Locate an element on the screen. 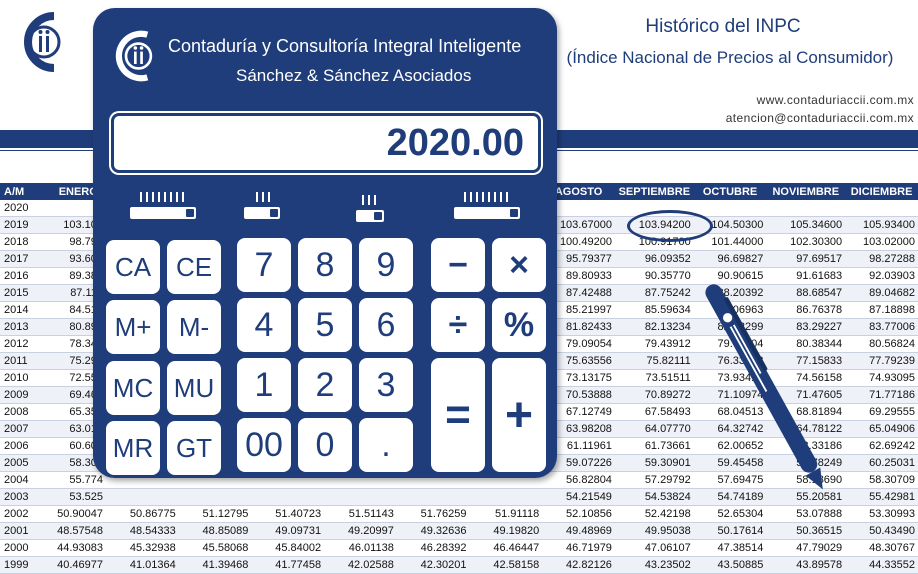 This screenshot has width=918, height=574. divide-button: ÷ is located at coordinates (458, 325).